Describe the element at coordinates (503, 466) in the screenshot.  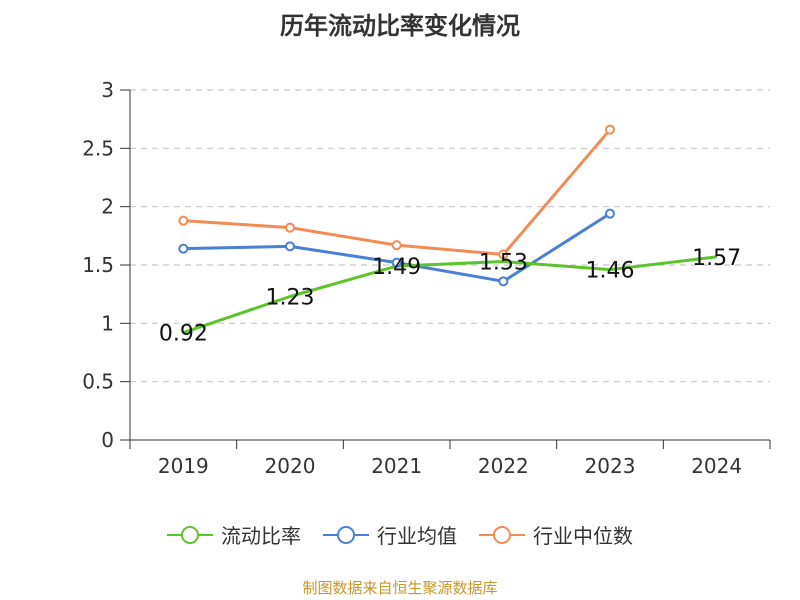
I see `x-tick-label: 2022` at that location.